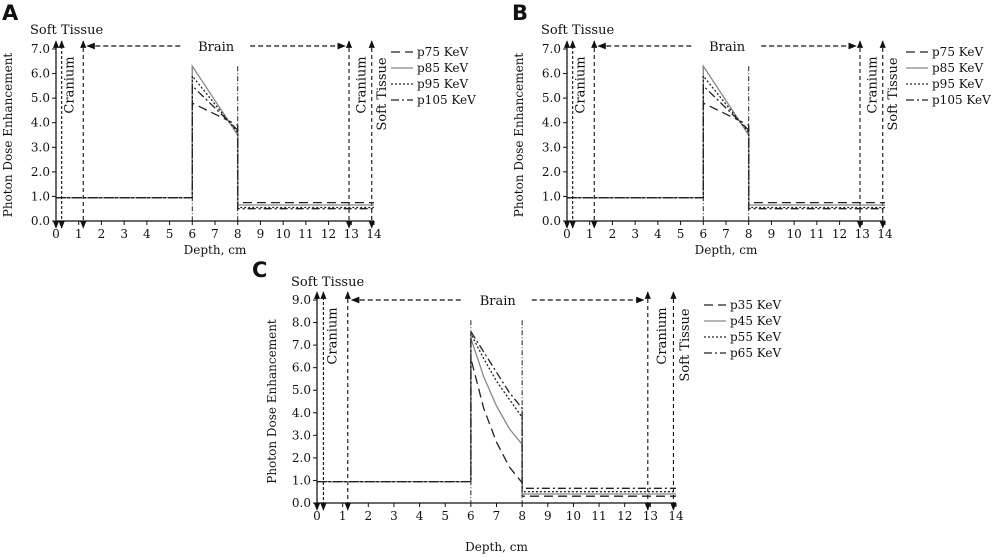 The width and height of the screenshot is (1000, 557). I want to click on series-line-p65-kev, so click(496, 409).